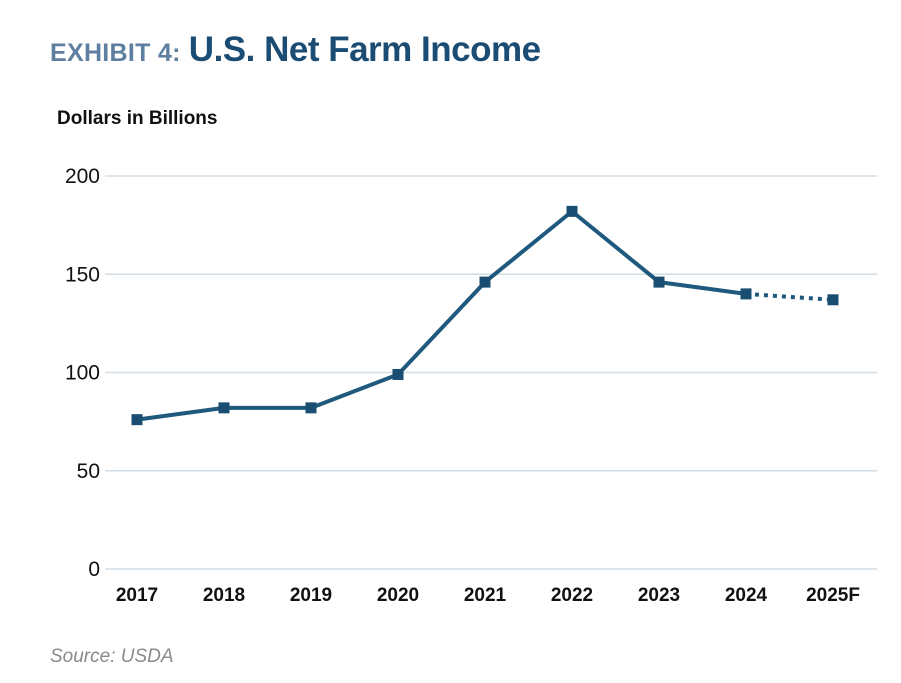 Image resolution: width=901 pixels, height=683 pixels. What do you see at coordinates (137, 595) in the screenshot?
I see `x-tick-label: 2017` at bounding box center [137, 595].